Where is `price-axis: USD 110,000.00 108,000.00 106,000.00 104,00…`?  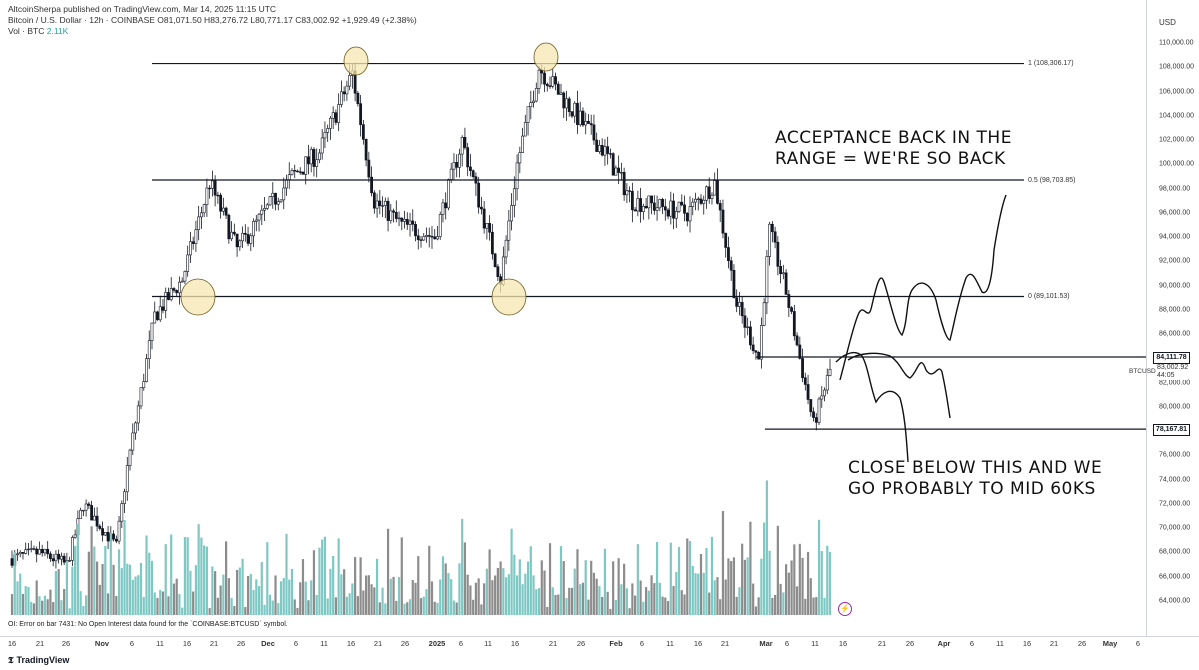
price-axis: USD 110,000.00 108,000.00 106,000.00 104,00… is located at coordinates (1172, 318).